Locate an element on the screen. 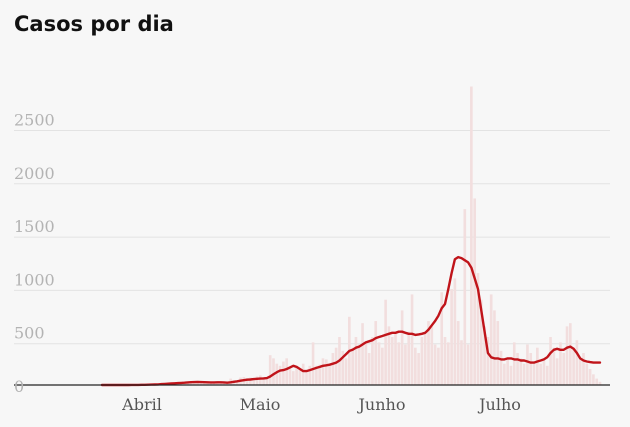 Image resolution: width=630 pixels, height=427 pixels. month-label: Abril is located at coordinates (141, 404).